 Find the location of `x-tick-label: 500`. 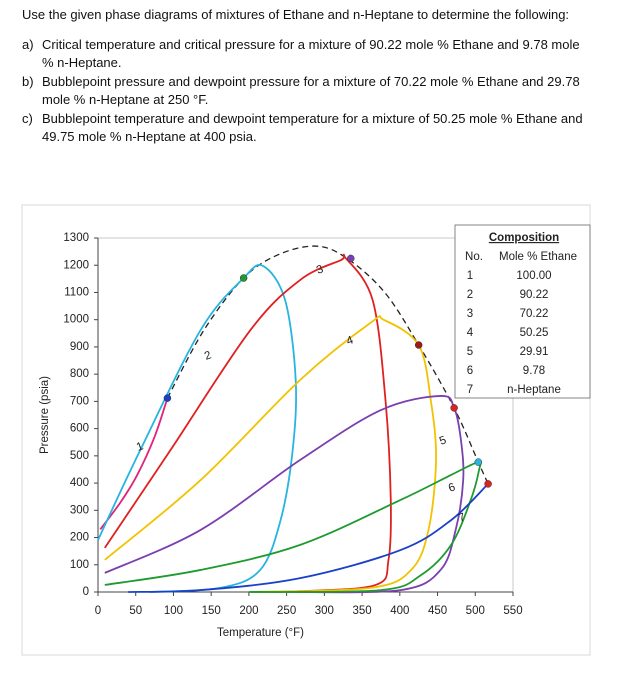

x-tick-label: 500 is located at coordinates (475, 611).